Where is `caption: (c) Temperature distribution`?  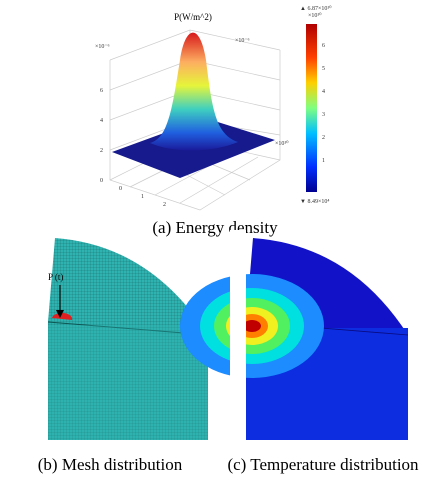
caption: (c) Temperature distribution is located at coordinates (323, 464).